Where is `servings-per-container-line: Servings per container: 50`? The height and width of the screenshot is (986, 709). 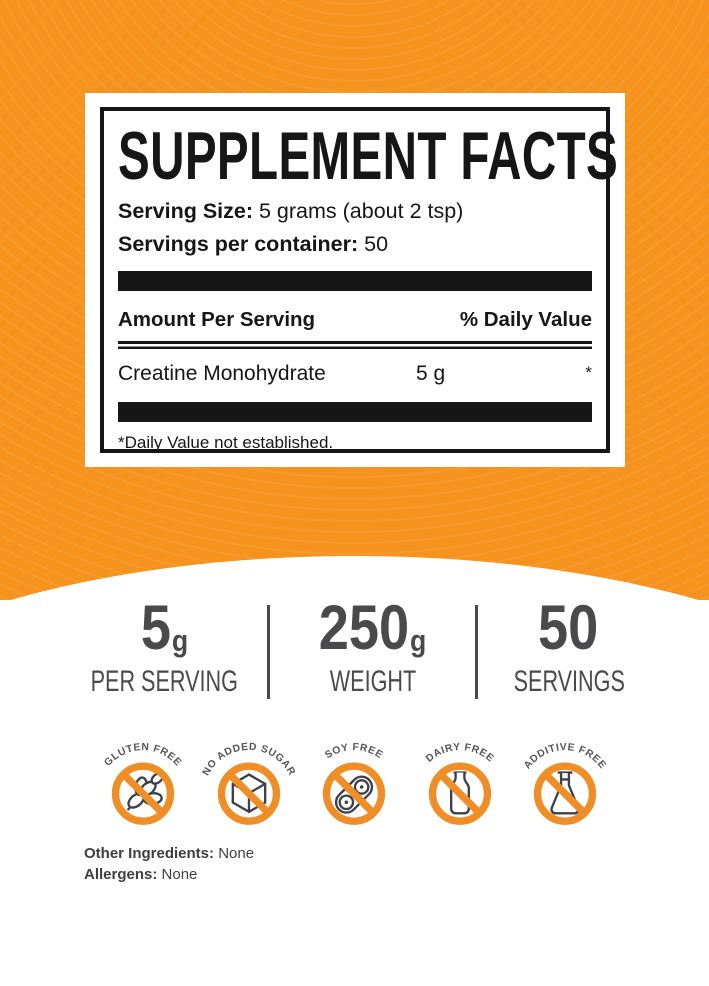 servings-per-container-line: Servings per container: 50 is located at coordinates (355, 244).